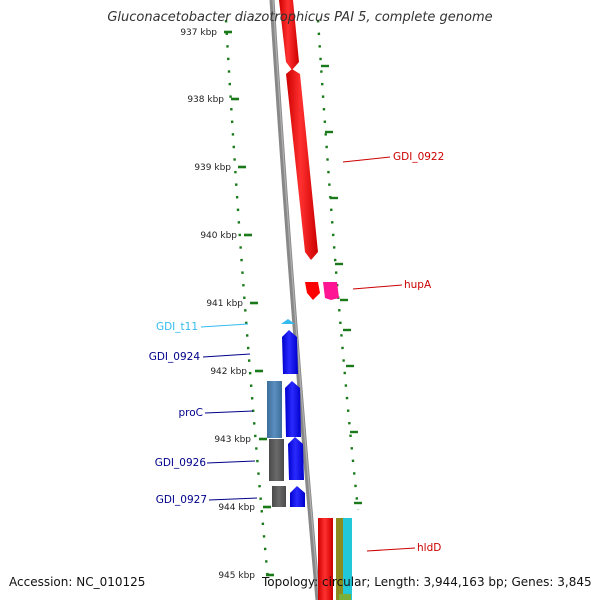 Image resolution: width=600 pixels, height=600 pixels. What do you see at coordinates (293, 409) in the screenshot?
I see `gene-feature-proC` at bounding box center [293, 409].